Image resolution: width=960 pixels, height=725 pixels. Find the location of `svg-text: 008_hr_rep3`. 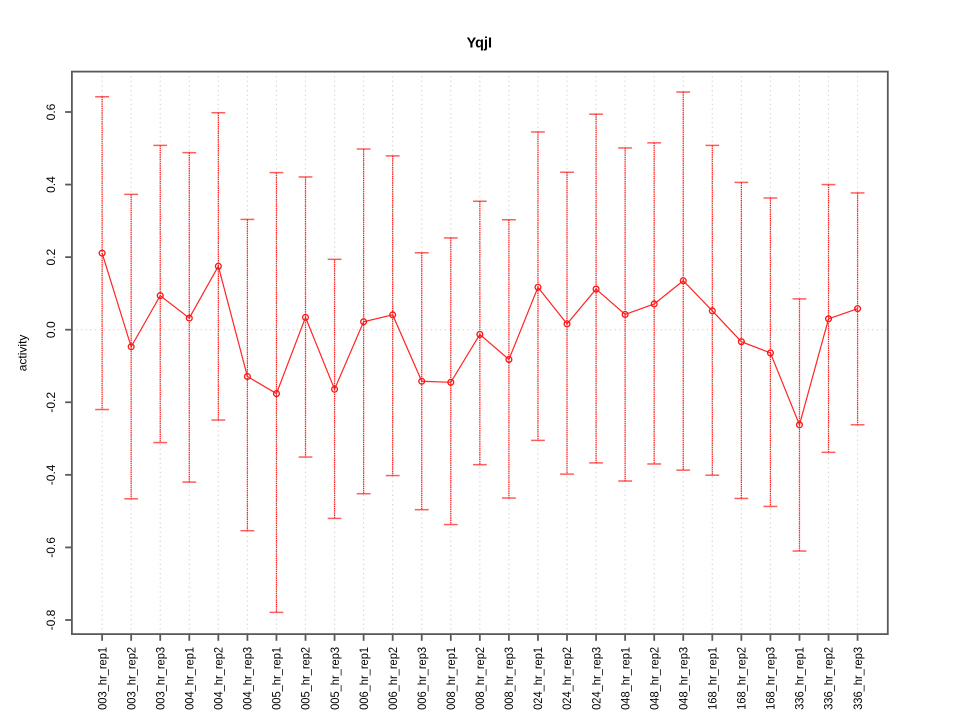

svg-text: 008_hr_rep3 is located at coordinates (509, 678).